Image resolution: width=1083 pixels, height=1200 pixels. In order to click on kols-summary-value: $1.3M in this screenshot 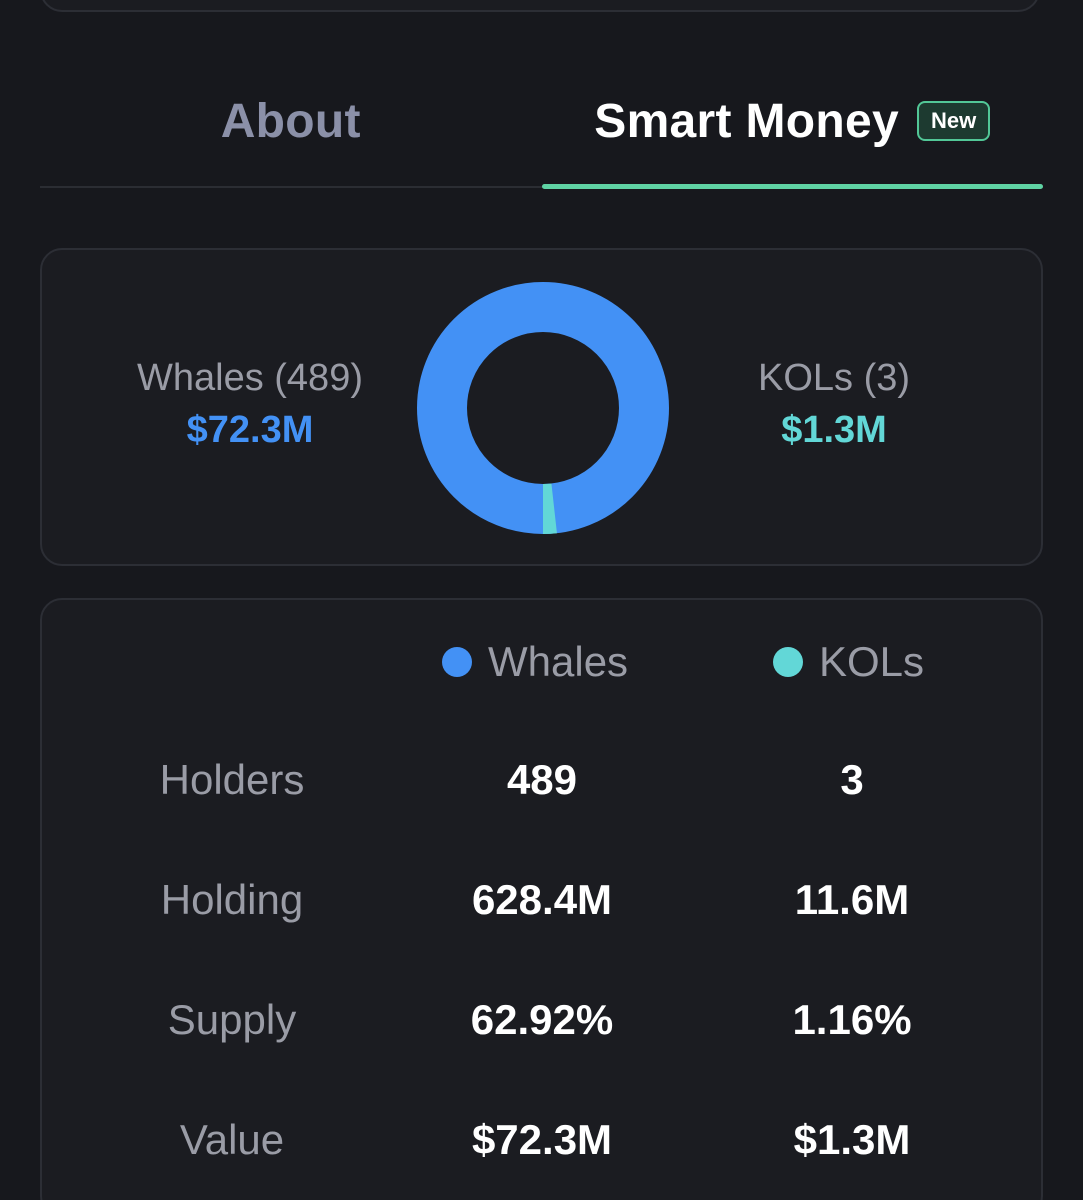, I will do `click(834, 430)`.